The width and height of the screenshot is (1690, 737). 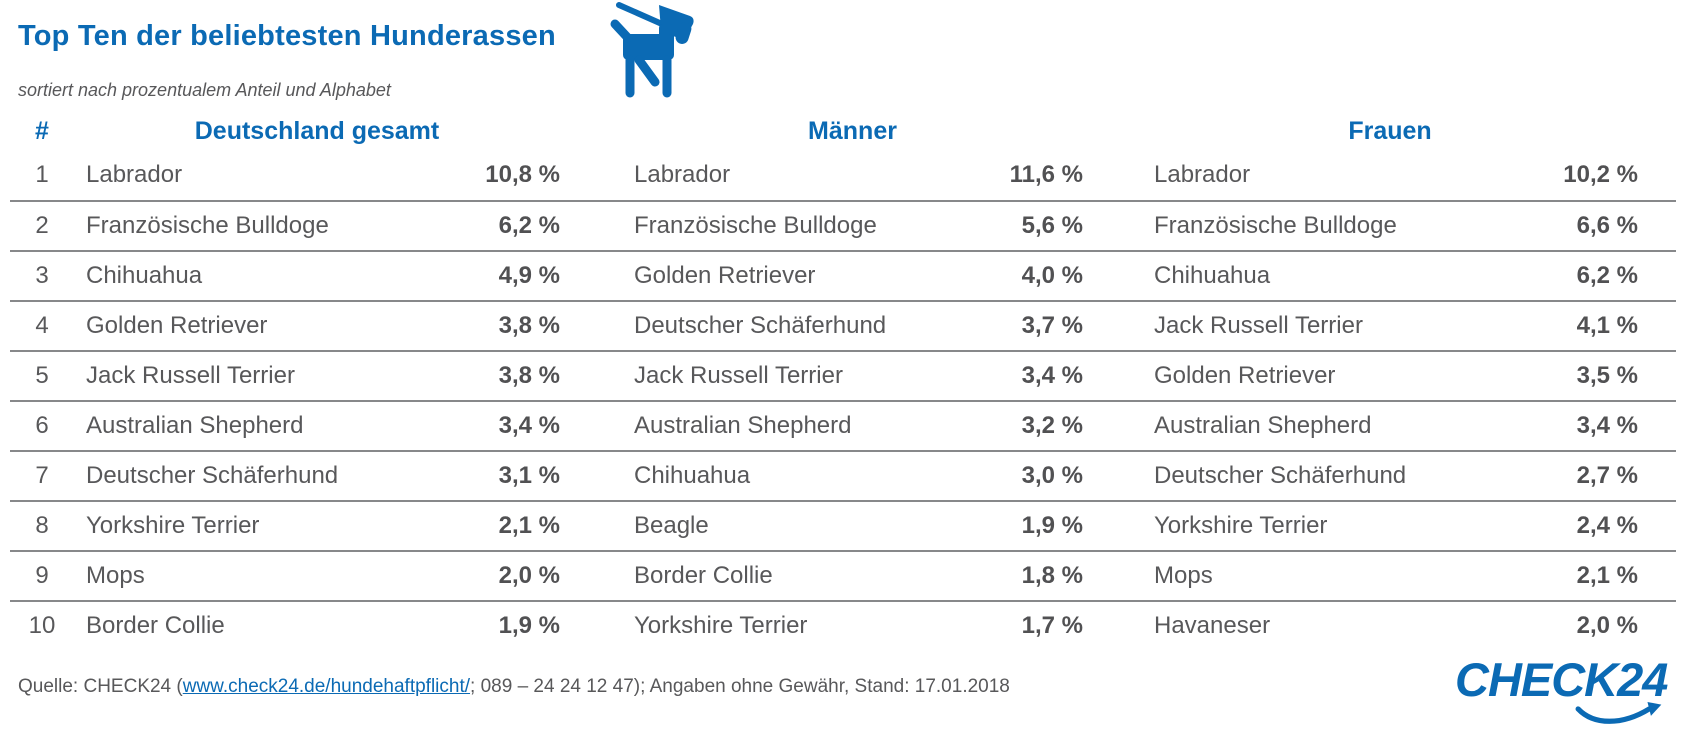 I want to click on col-header-frauen: Frauen, so click(x=1390, y=130).